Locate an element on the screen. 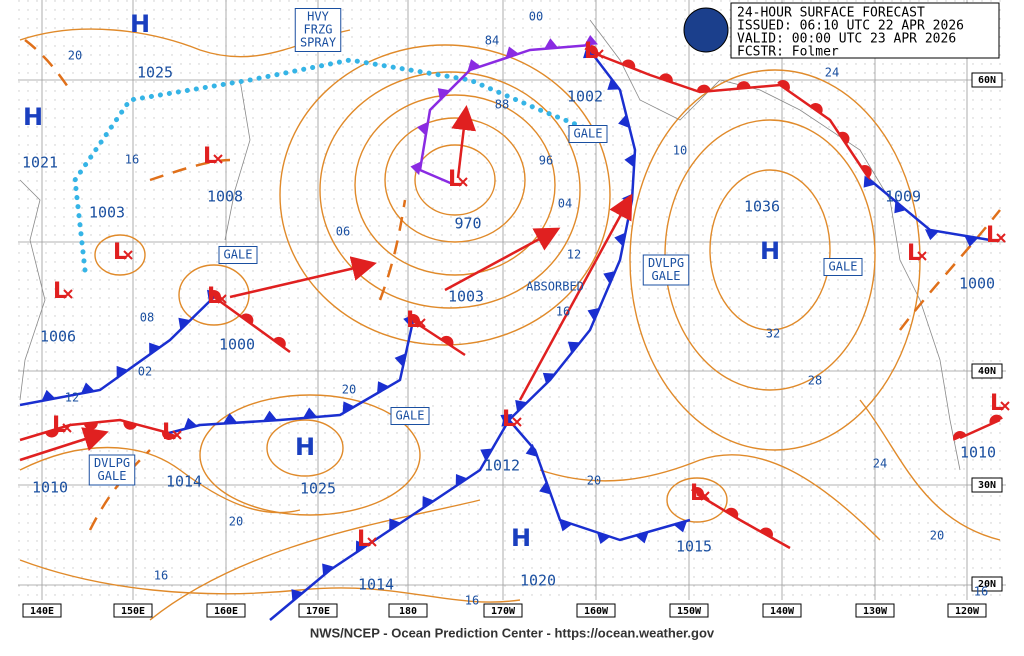 The image size is (1024, 656). pressure-label: 1021 is located at coordinates (40, 163).